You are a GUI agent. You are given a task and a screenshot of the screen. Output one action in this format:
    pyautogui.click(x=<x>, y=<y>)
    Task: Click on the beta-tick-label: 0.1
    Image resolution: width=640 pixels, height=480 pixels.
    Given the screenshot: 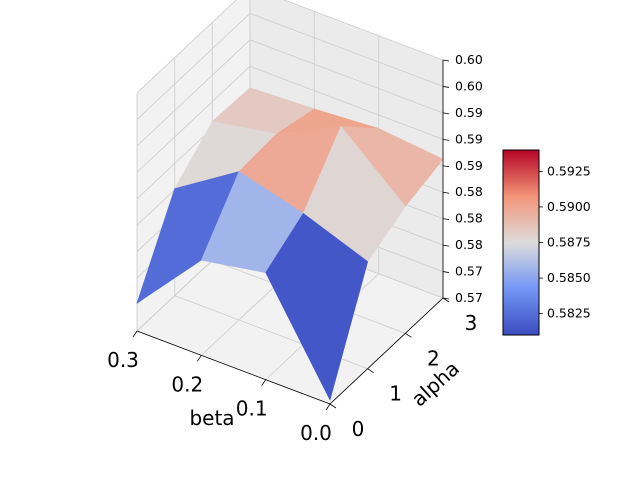 What is the action you would take?
    pyautogui.click(x=252, y=409)
    